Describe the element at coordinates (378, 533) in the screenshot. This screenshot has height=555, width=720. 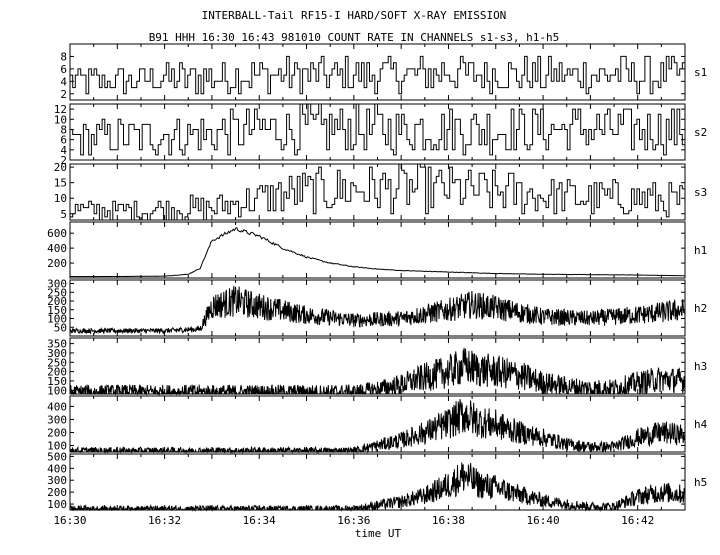
I see `x-axis-label: time UT` at that location.